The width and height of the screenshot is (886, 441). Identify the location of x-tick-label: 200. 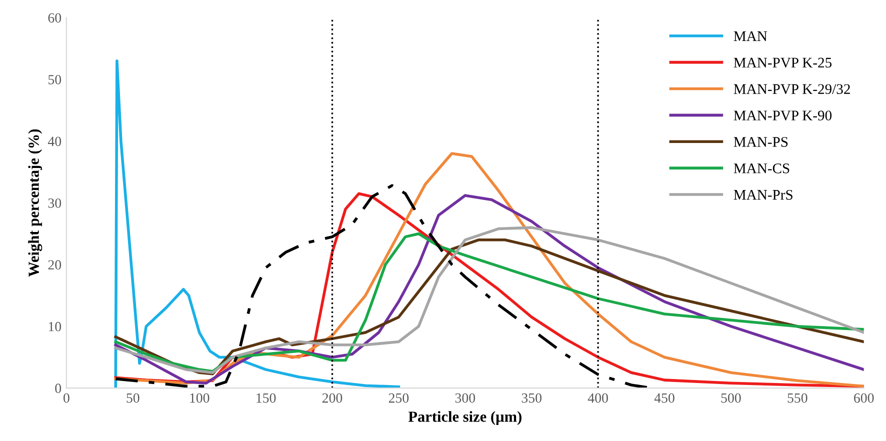
(332, 398).